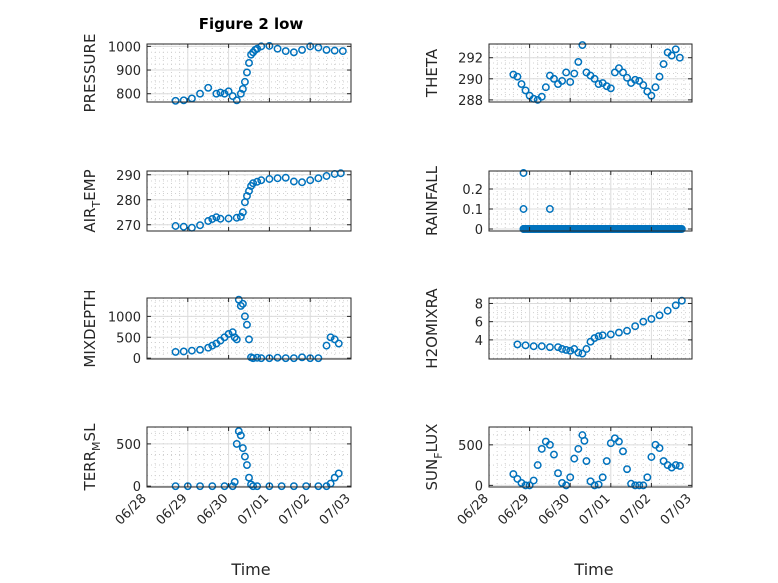 Image resolution: width=778 pixels, height=583 pixels. Describe the element at coordinates (124, 47) in the screenshot. I see `y-tick-label: 1000` at that location.